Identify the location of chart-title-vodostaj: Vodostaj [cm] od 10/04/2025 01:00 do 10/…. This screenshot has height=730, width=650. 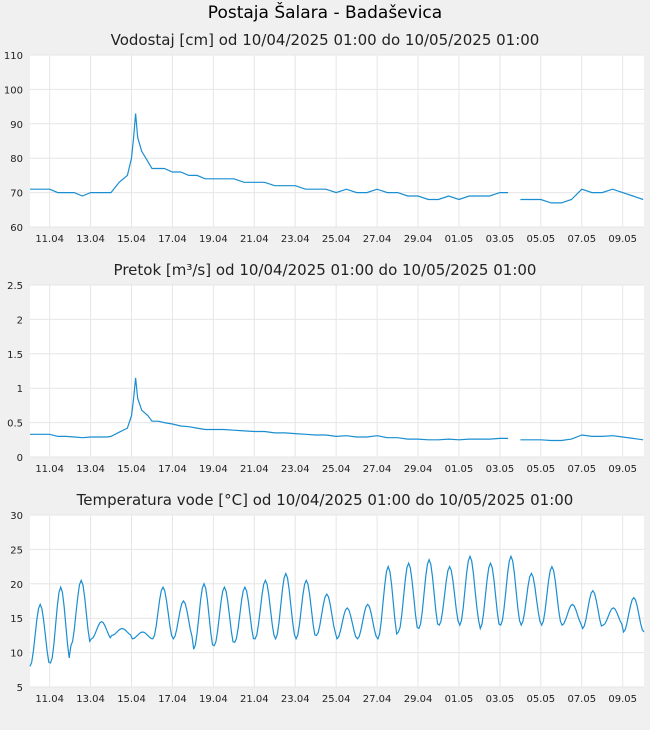
(325, 40).